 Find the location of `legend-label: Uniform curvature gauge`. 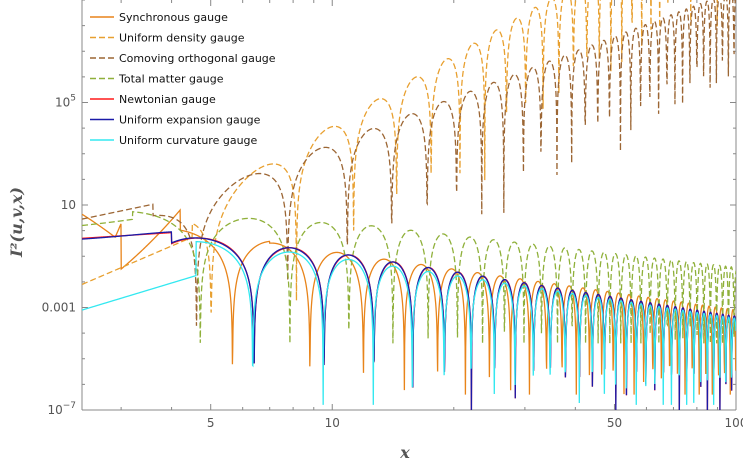

legend-label: Uniform curvature gauge is located at coordinates (188, 140).